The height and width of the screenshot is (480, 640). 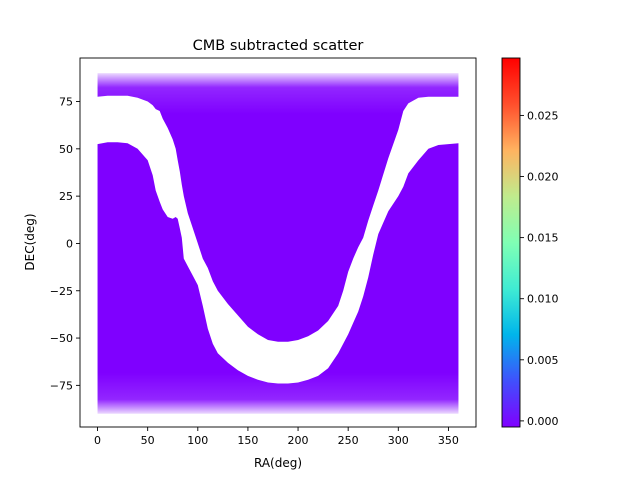 I want to click on x-tick-label: 50, so click(x=148, y=440).